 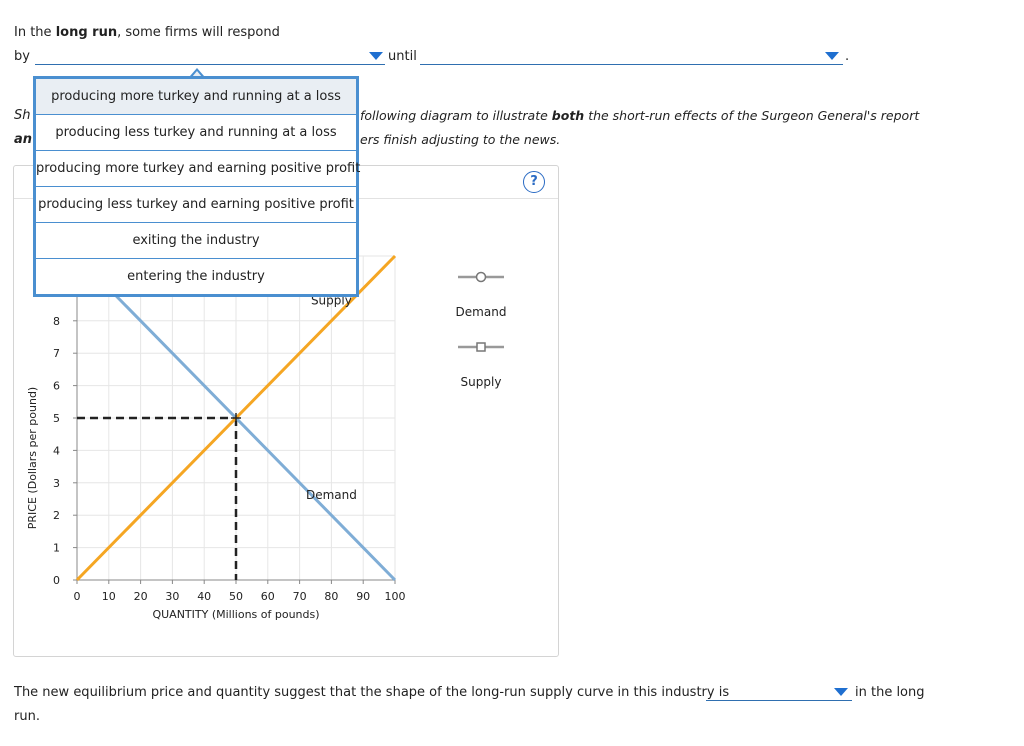 What do you see at coordinates (56, 418) in the screenshot?
I see `y-tick-label: 5` at bounding box center [56, 418].